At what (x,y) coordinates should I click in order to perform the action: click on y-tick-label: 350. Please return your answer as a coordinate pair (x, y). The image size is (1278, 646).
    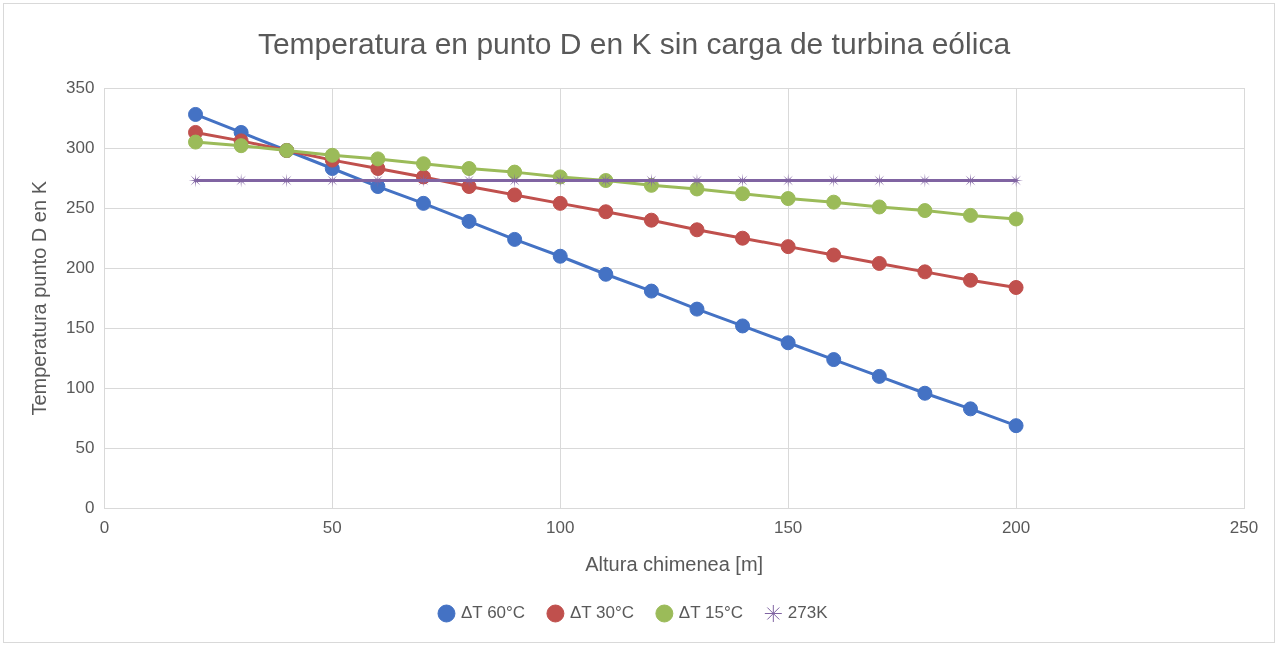
    Looking at the image, I should click on (80, 87).